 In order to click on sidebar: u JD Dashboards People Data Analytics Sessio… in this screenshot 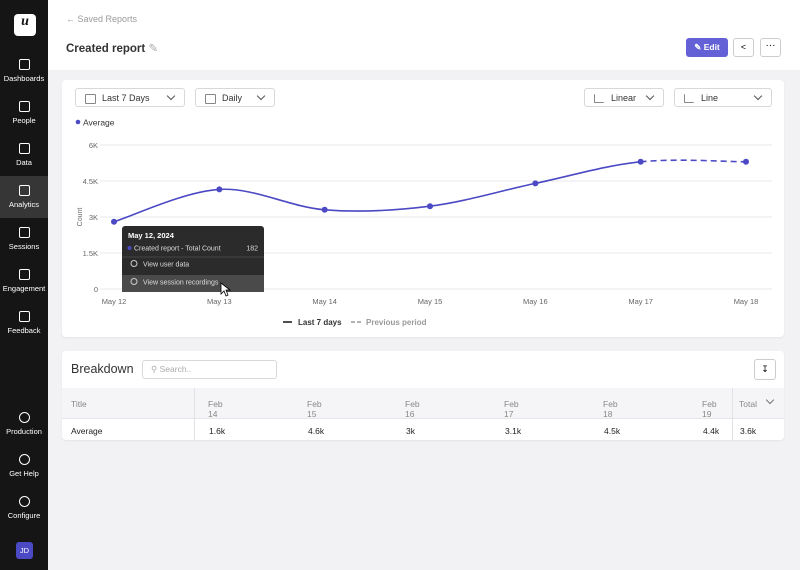, I will do `click(24, 285)`.